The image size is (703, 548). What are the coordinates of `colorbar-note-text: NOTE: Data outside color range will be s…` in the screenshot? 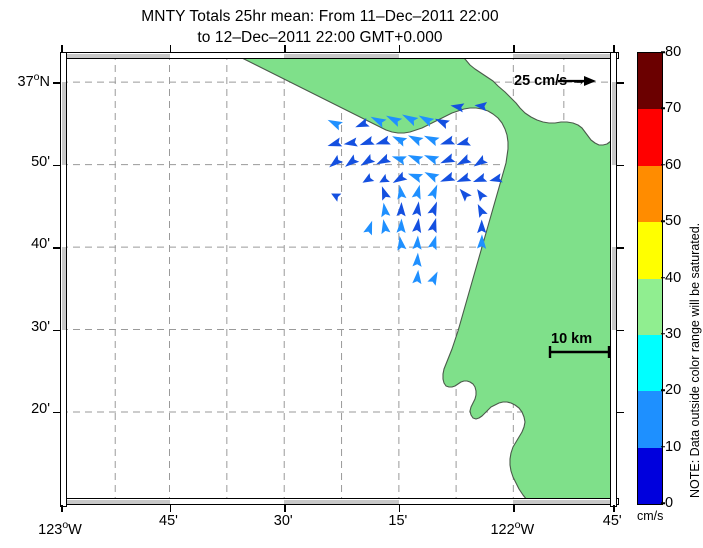 It's located at (695, 360).